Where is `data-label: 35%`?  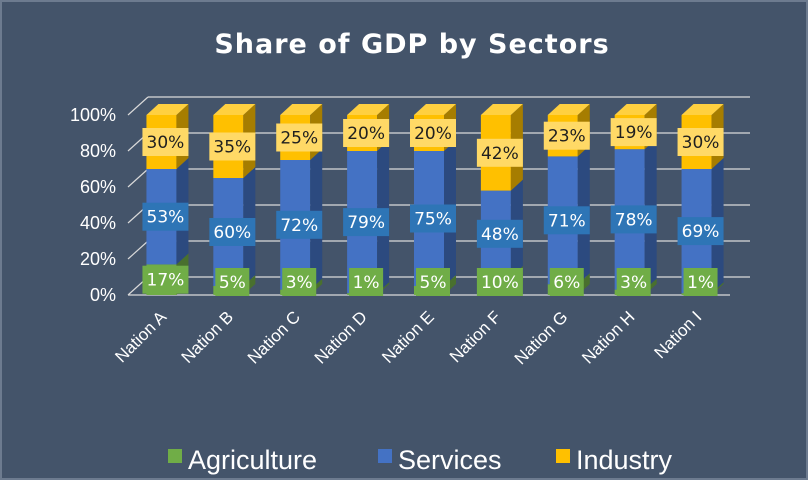
data-label: 35% is located at coordinates (232, 146).